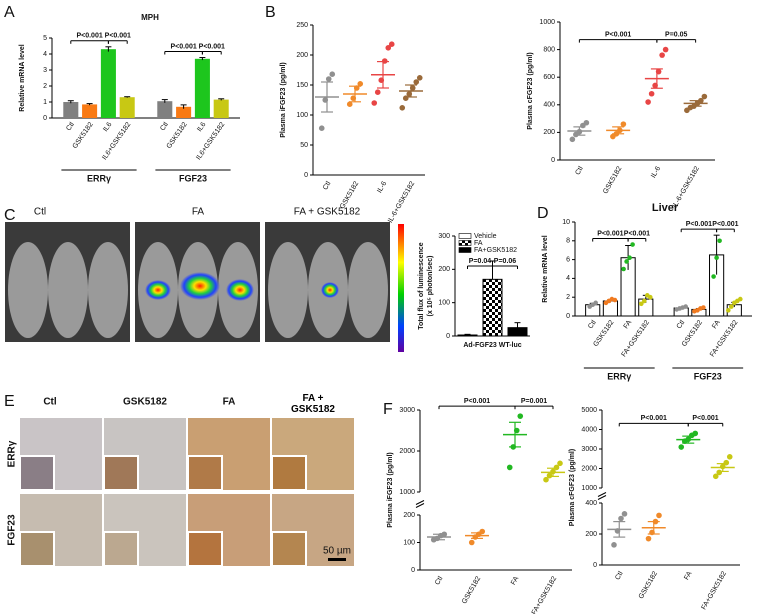  Describe the element at coordinates (492, 345) in the screenshot. I see `x-axis-label: Ad-FGF23 WT-luc` at that location.